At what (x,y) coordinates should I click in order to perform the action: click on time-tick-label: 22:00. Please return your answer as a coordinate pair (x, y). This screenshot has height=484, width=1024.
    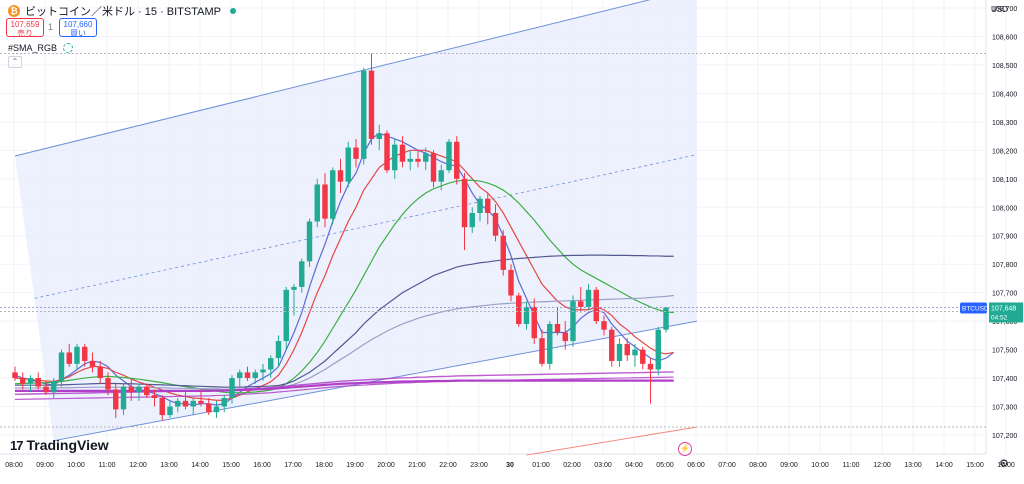
    Looking at the image, I should click on (448, 465).